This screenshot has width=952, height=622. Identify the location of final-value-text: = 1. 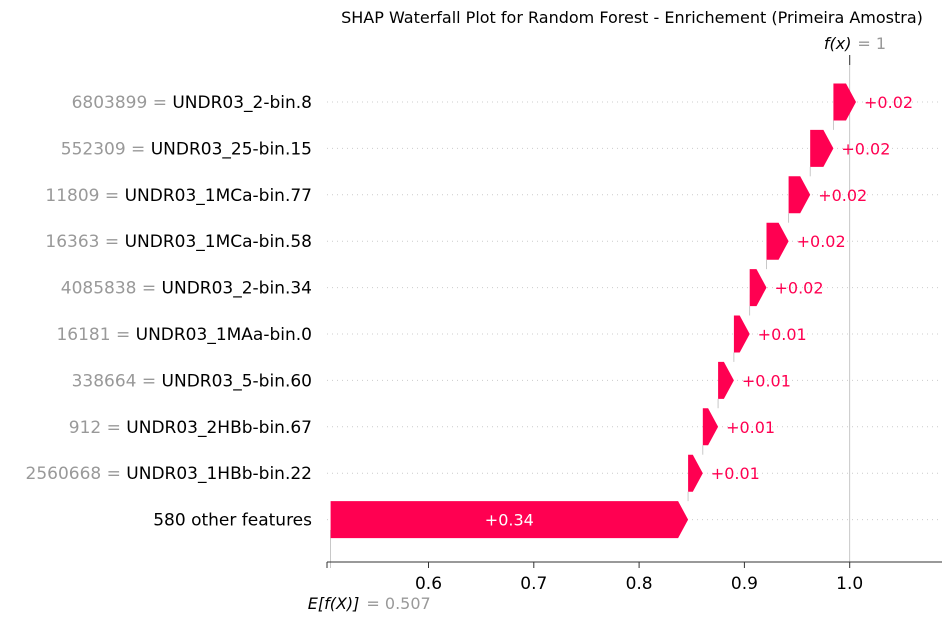
(871, 43).